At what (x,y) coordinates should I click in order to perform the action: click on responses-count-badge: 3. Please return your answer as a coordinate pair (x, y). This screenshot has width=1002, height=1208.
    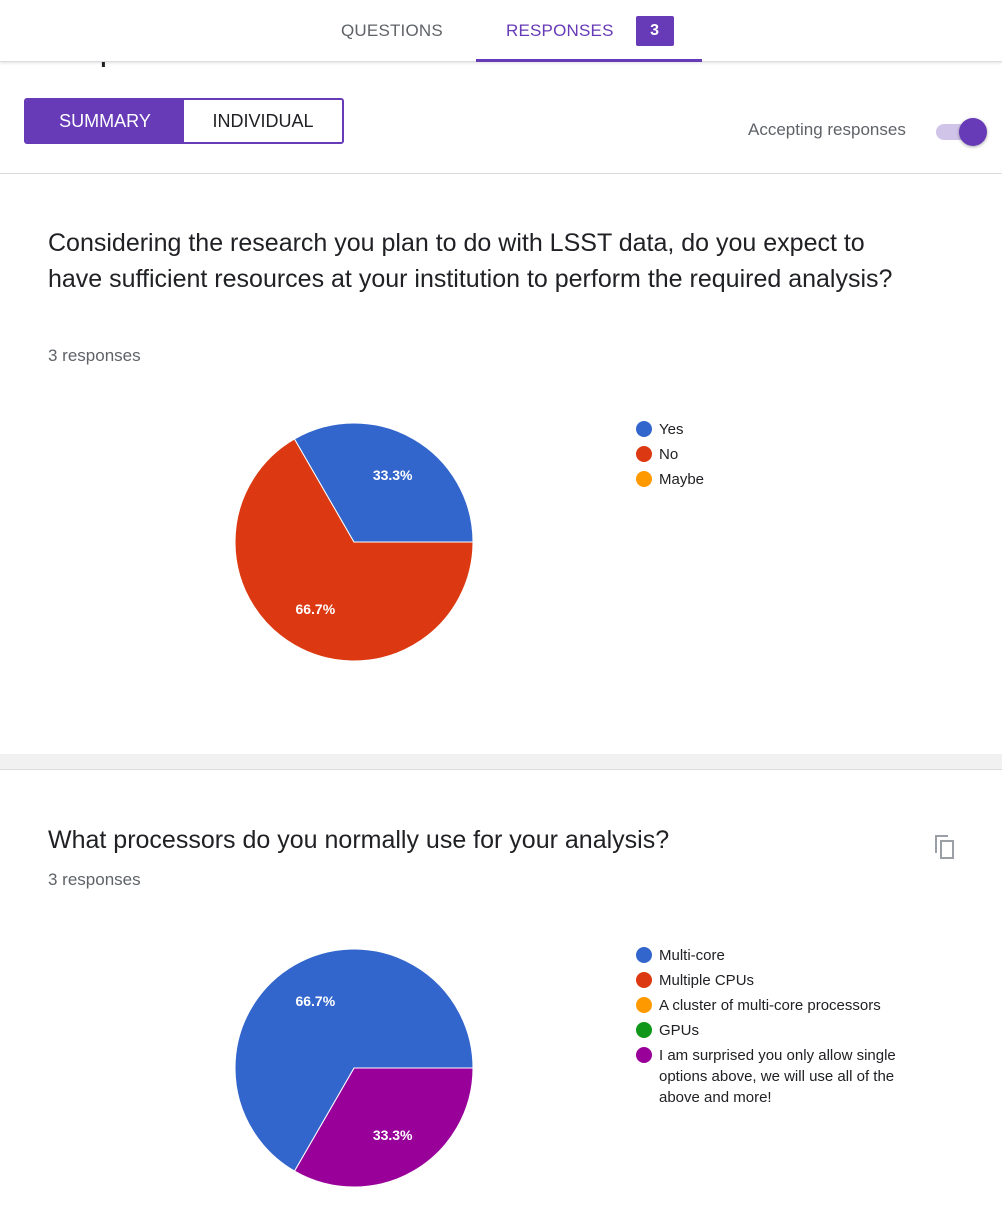
    Looking at the image, I should click on (654, 30).